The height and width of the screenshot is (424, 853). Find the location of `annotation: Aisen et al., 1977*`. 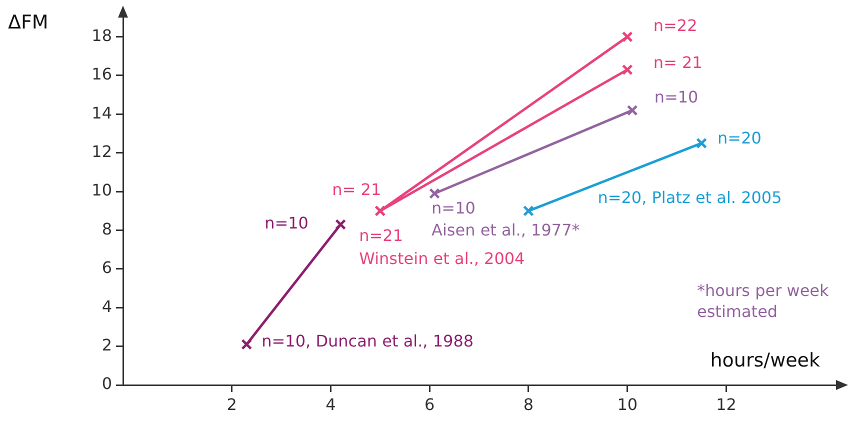

annotation: Aisen et al., 1977* is located at coordinates (506, 230).